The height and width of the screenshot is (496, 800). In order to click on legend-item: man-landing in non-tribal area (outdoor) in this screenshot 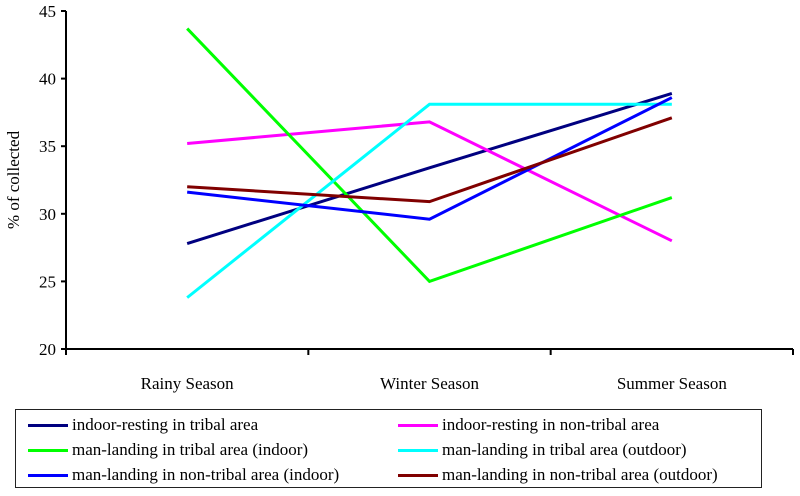, I will do `click(558, 475)`.